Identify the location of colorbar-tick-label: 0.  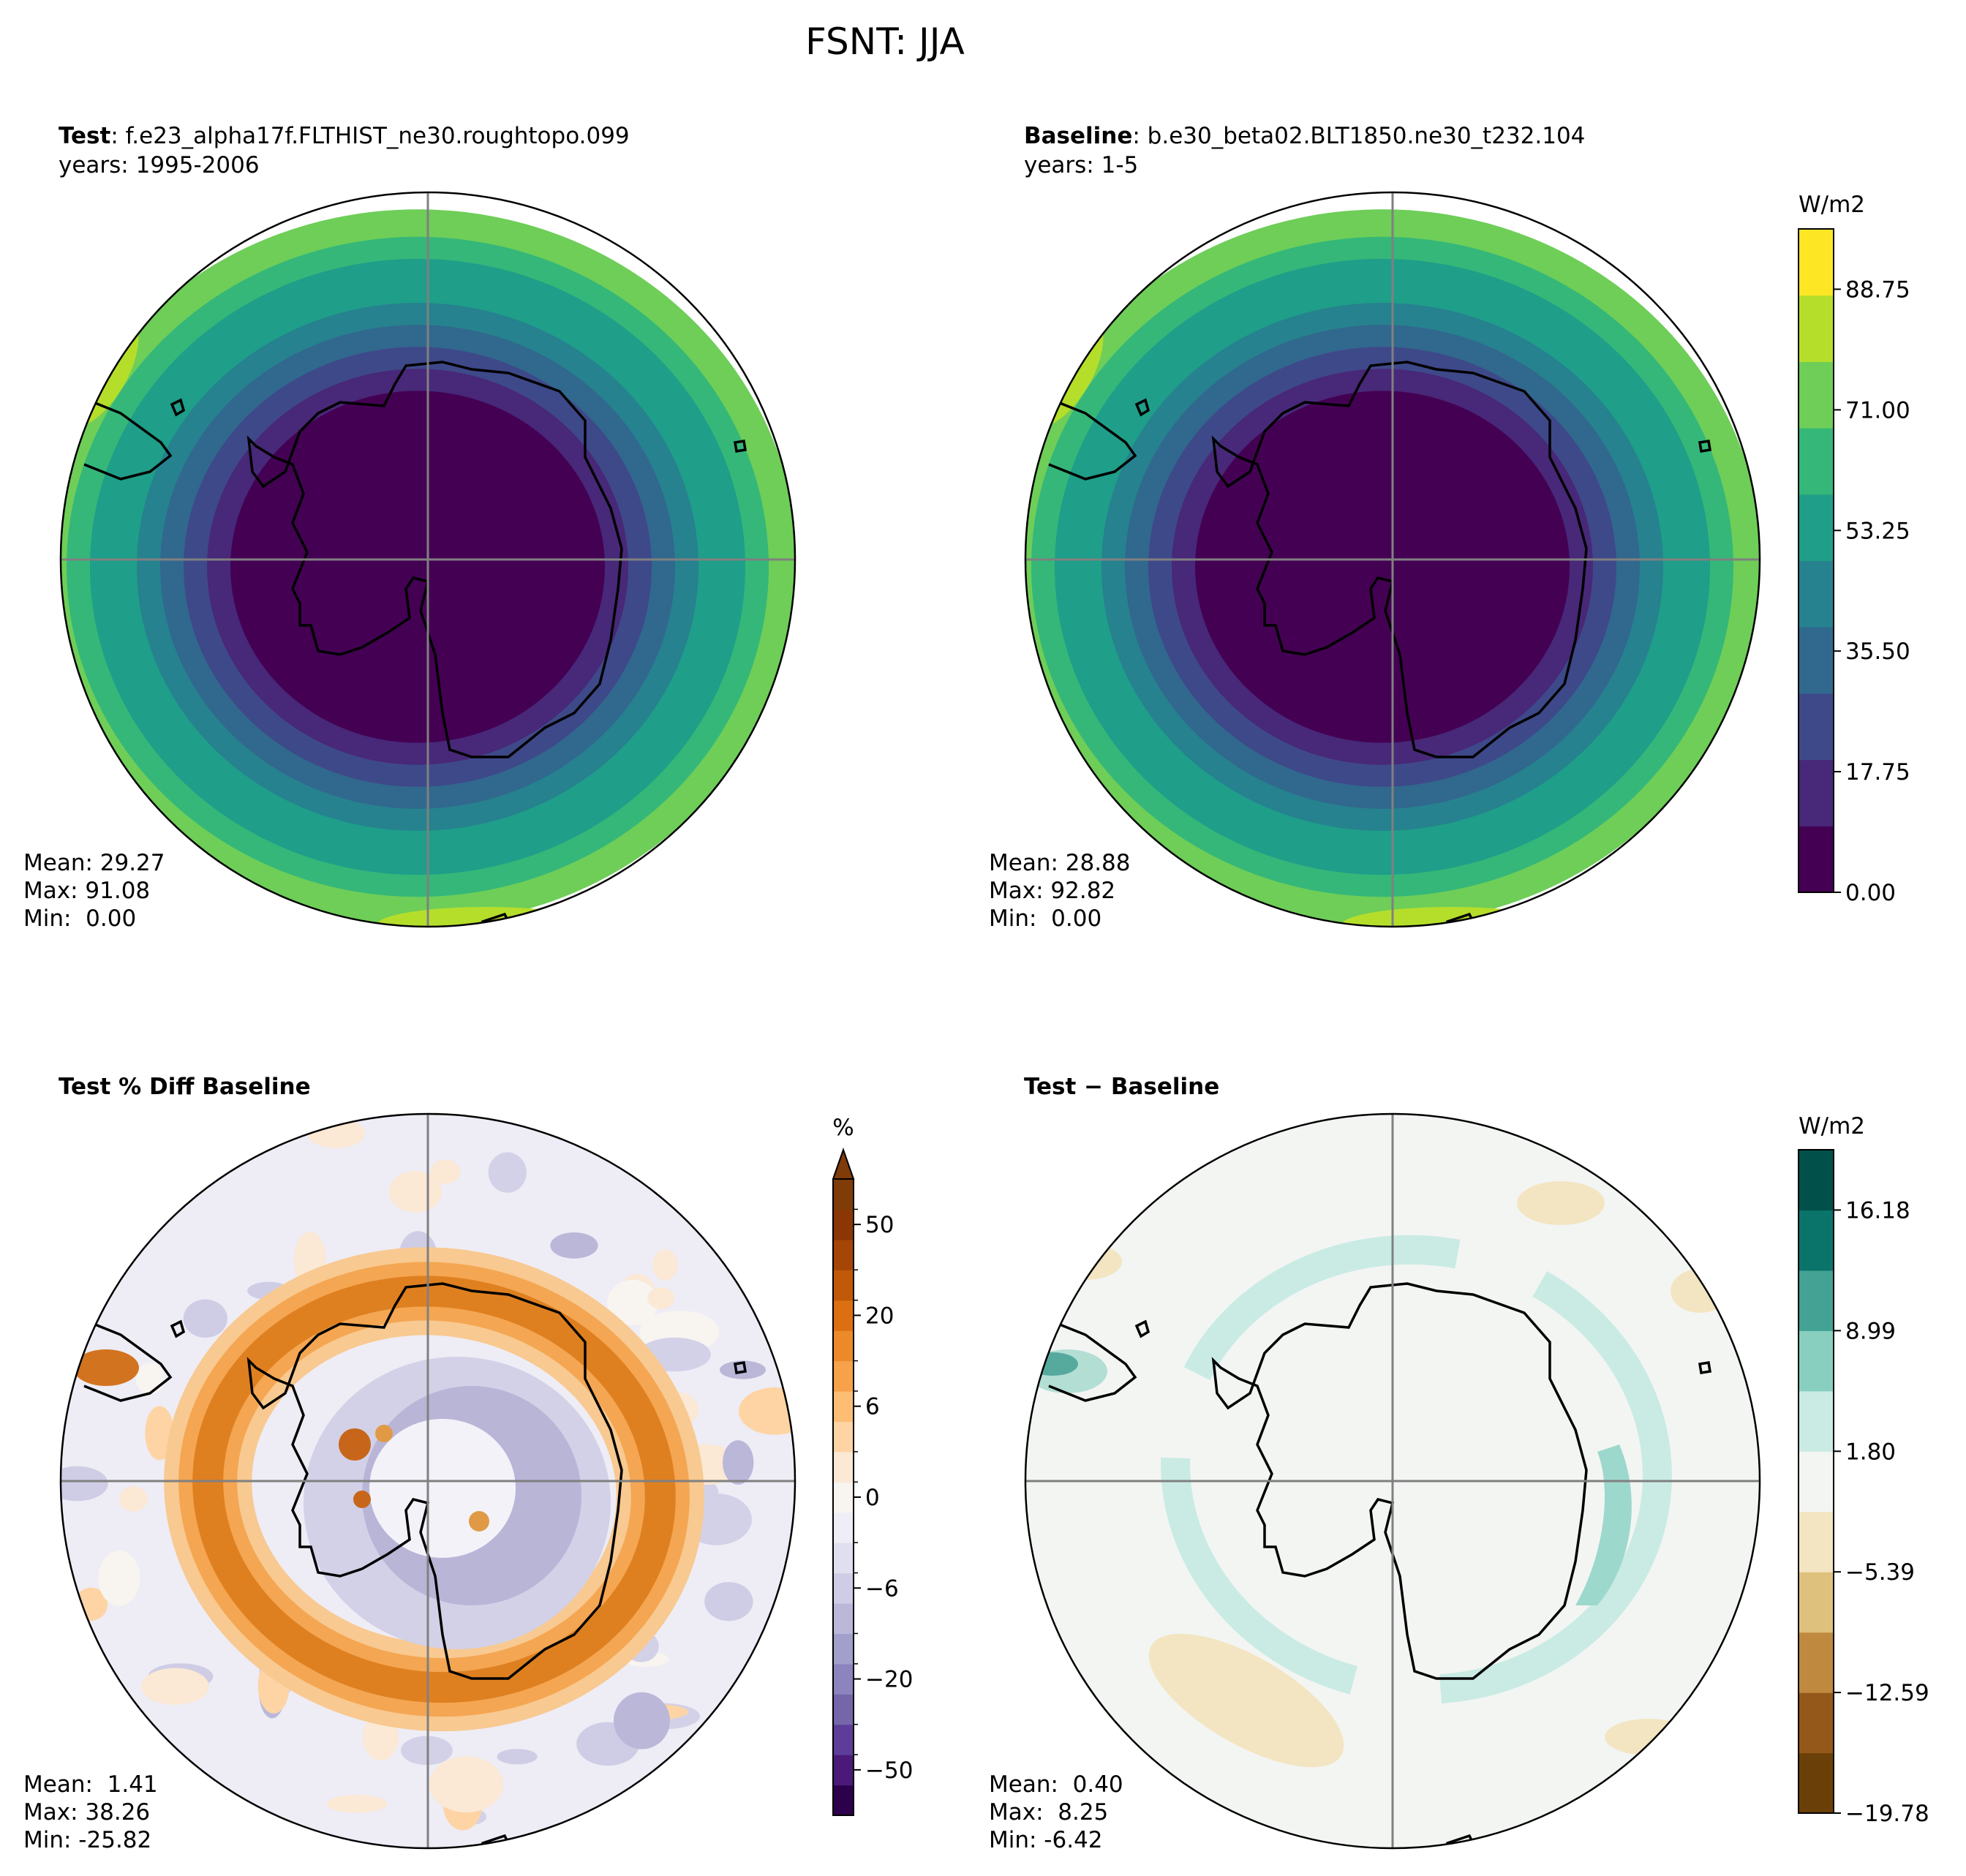
(872, 1498).